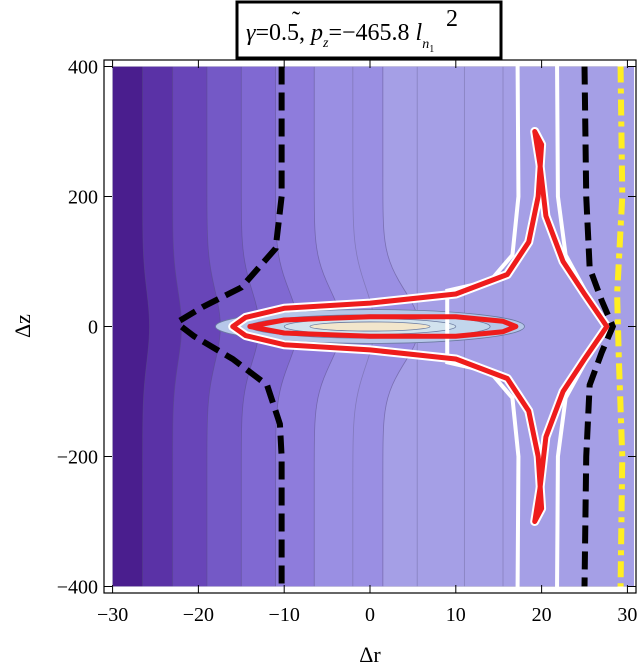 The height and width of the screenshot is (669, 642). Describe the element at coordinates (77, 458) in the screenshot. I see `y-tick-label-1: −200` at that location.